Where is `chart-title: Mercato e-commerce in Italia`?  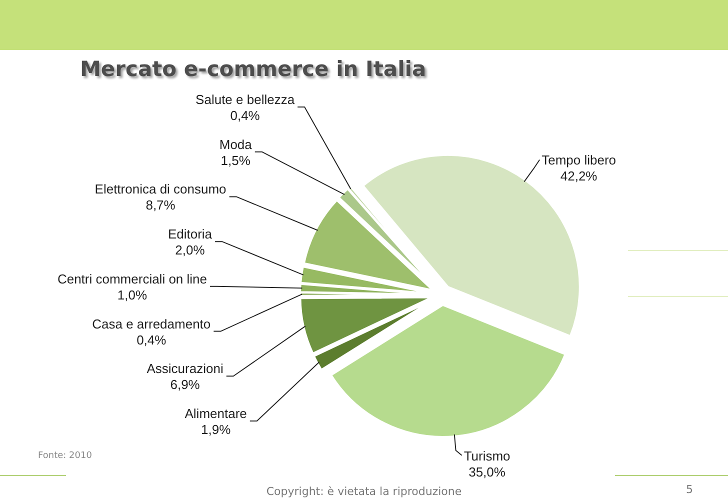
chart-title: Mercato e-commerce in Italia is located at coordinates (253, 69).